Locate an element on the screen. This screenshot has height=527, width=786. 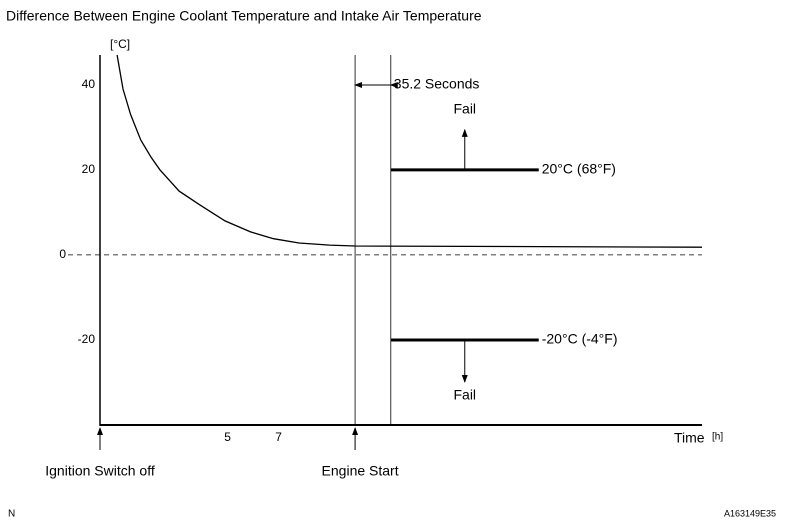
x-tick-label: 7 is located at coordinates (278, 437).